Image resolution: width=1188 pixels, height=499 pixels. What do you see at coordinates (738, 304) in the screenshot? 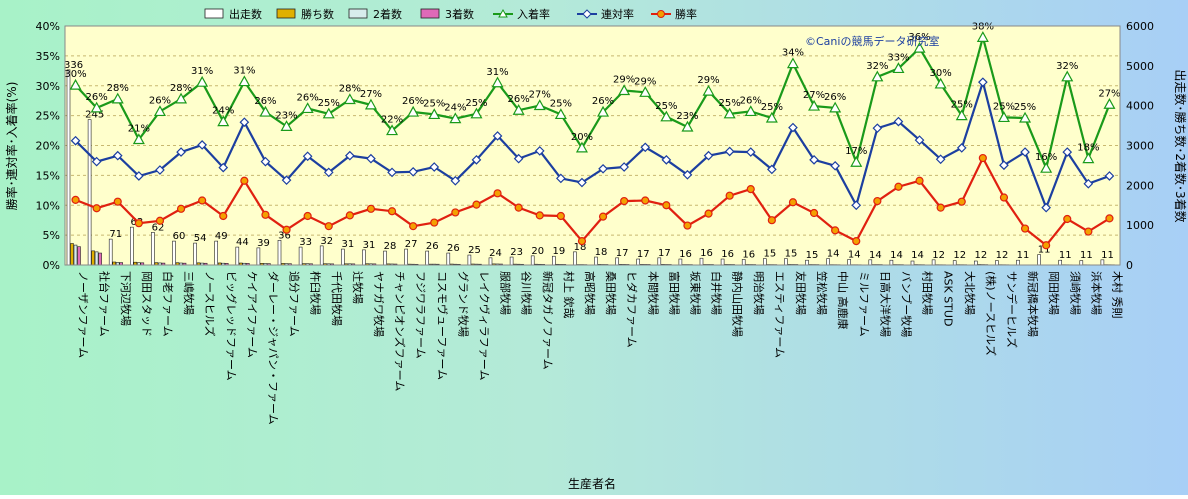
I see `x-tick-label: 静内山田牧場` at bounding box center [738, 304].